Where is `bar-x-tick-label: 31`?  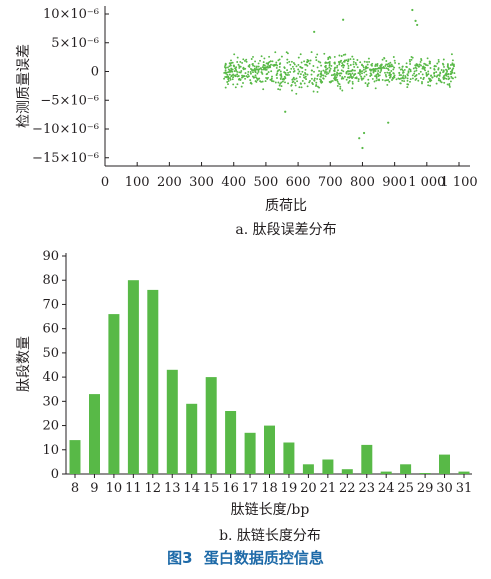 bar-x-tick-label: 31 is located at coordinates (464, 488).